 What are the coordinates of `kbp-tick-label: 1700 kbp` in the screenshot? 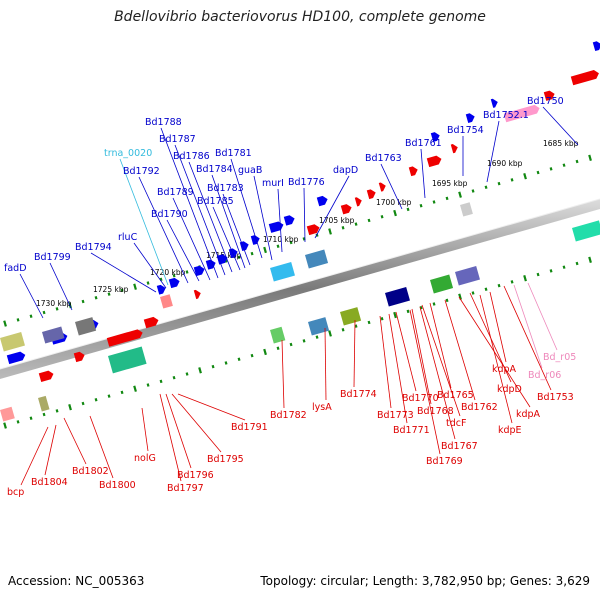 It's located at (394, 202).